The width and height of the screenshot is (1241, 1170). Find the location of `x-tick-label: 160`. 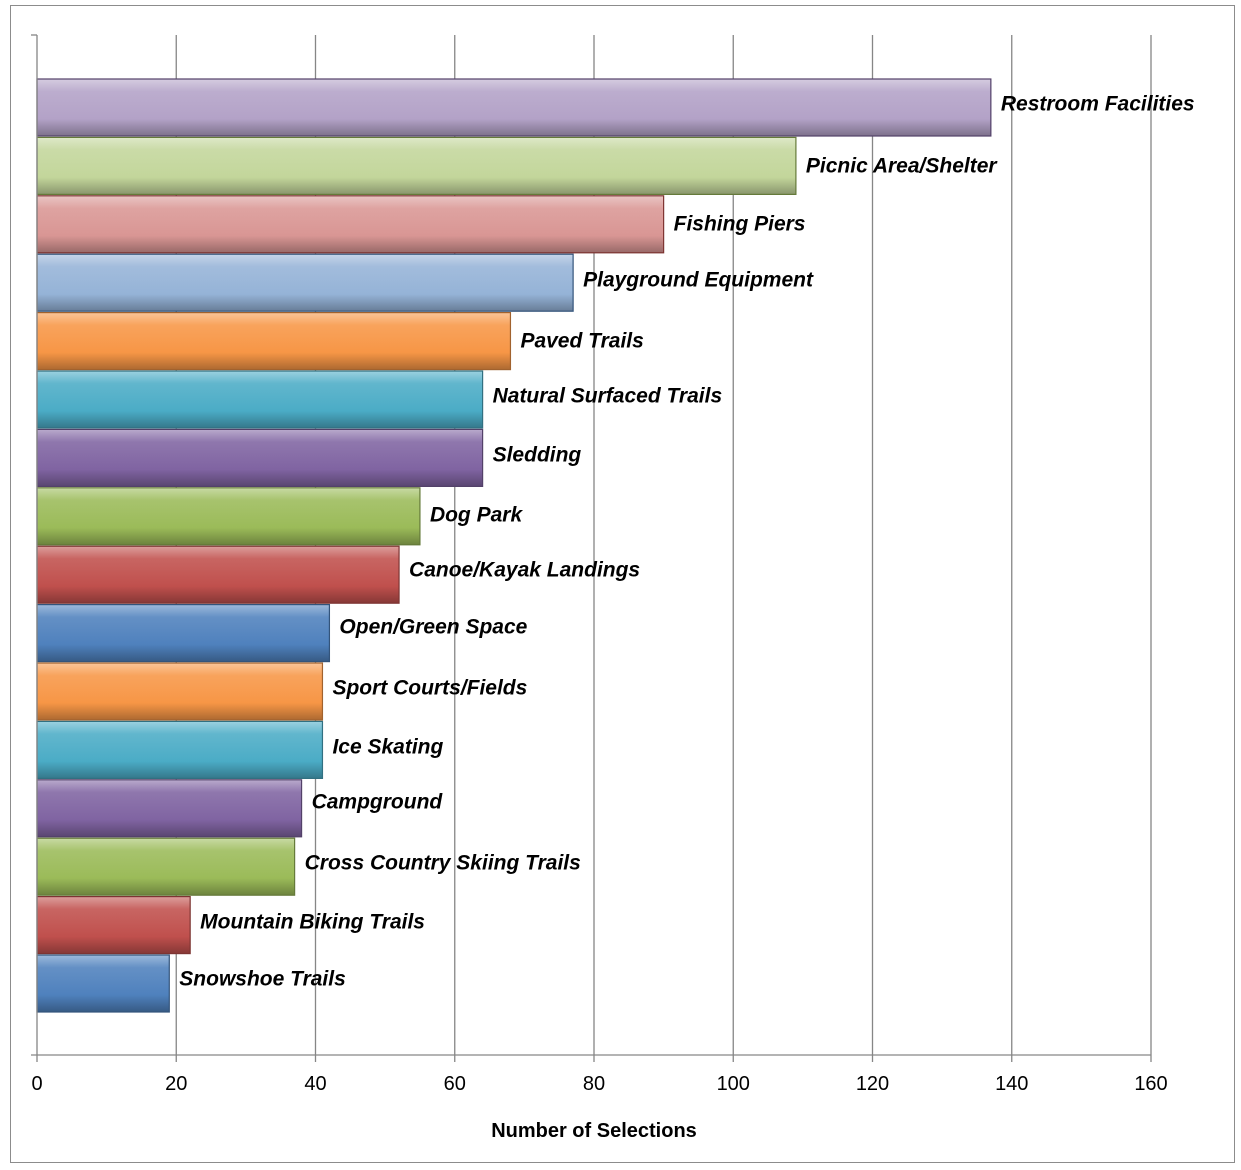

x-tick-label: 160 is located at coordinates (1150, 1084).